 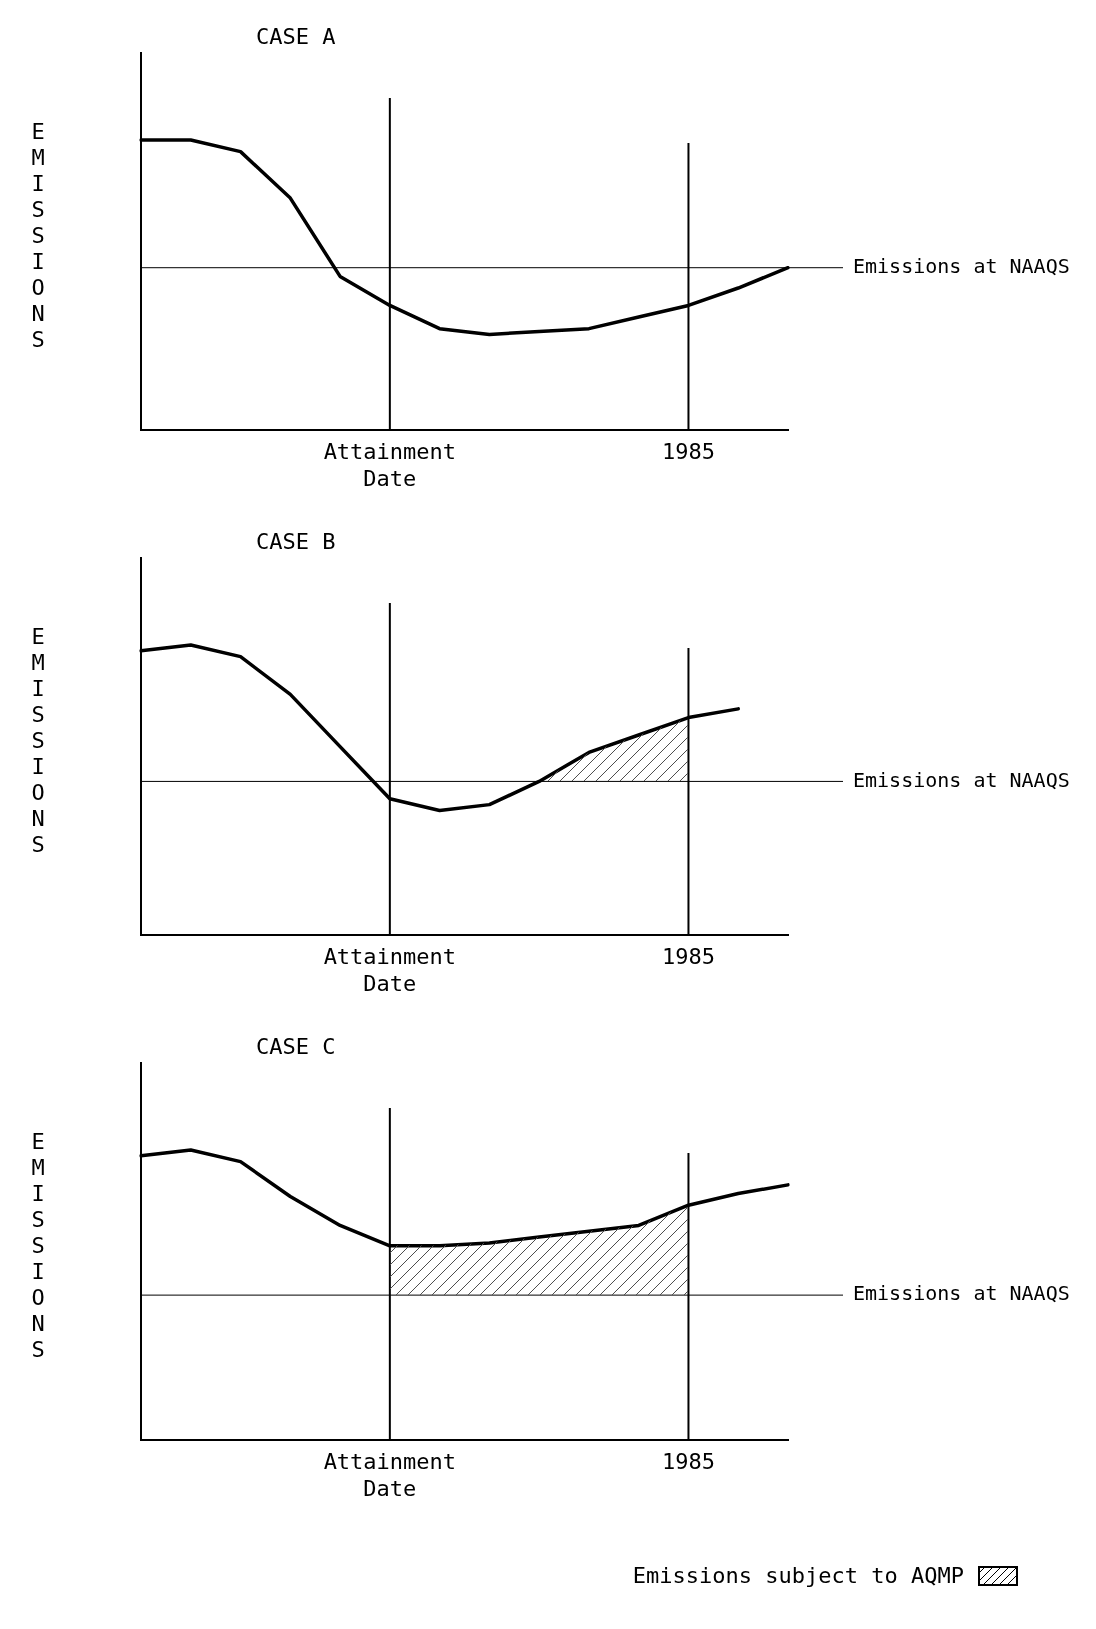 What do you see at coordinates (296, 1046) in the screenshot?
I see `chart-title: CASE C` at bounding box center [296, 1046].